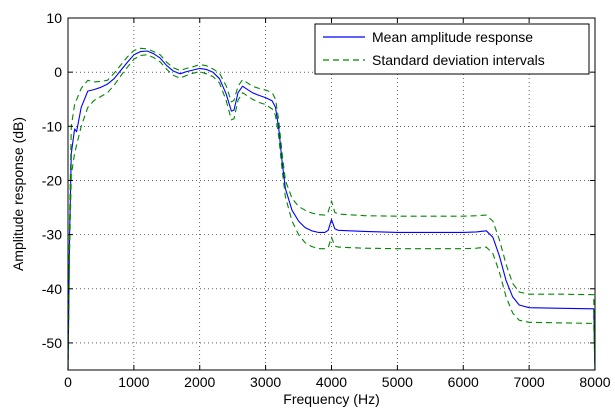  I want to click on x-tick-label: 6000, so click(463, 382).